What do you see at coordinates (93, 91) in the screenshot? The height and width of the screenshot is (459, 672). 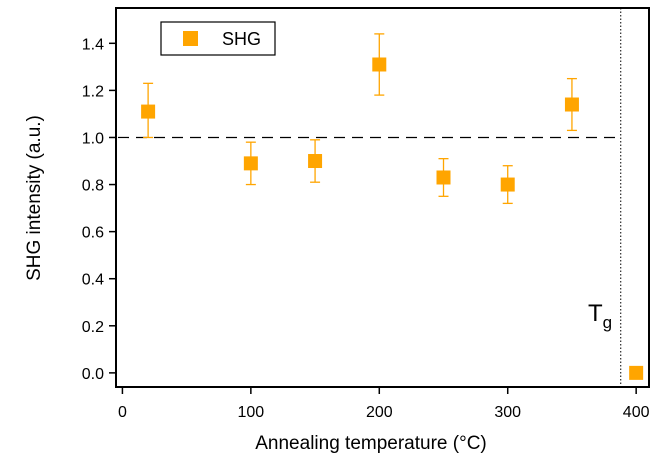 I see `y-tick-label: 1.2` at bounding box center [93, 91].